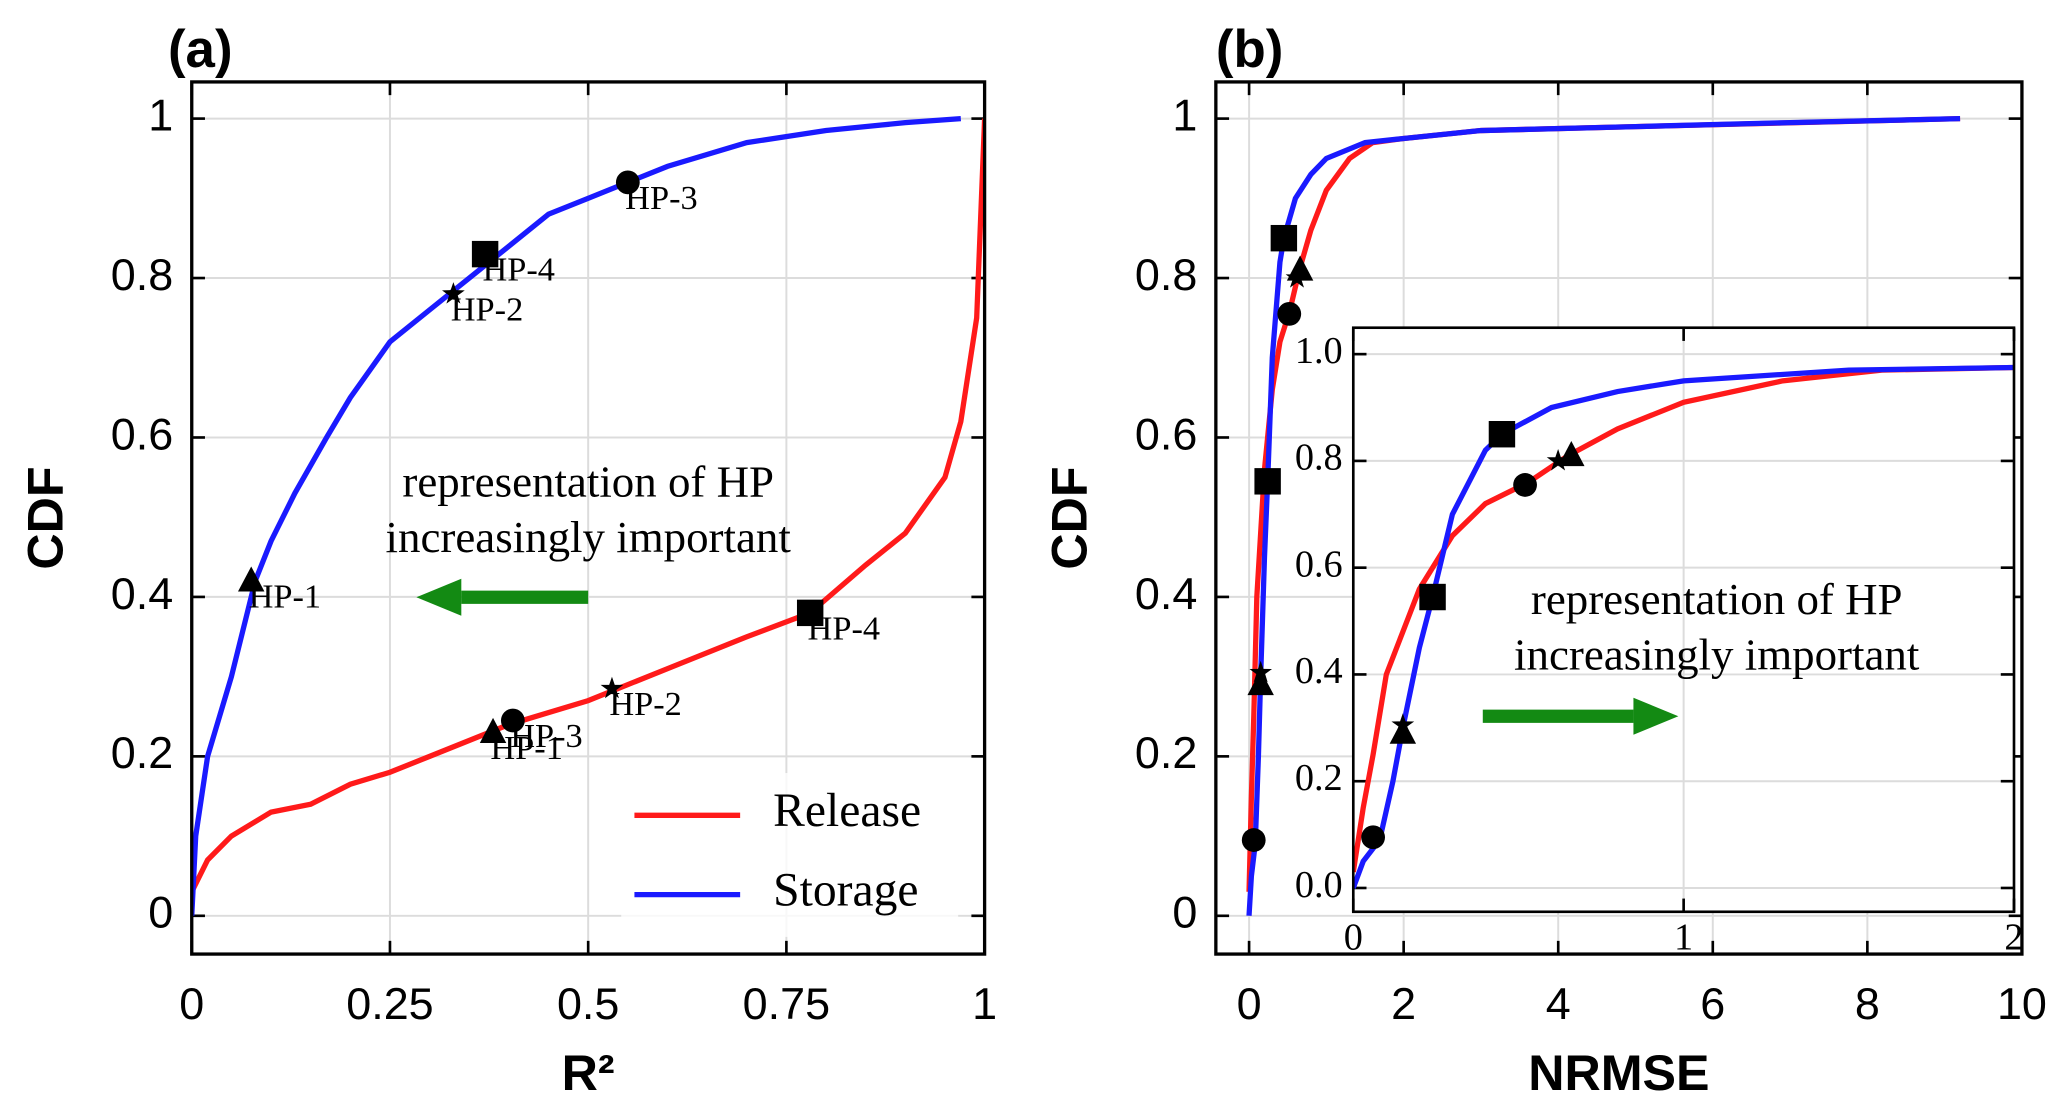 This screenshot has width=2067, height=1110. I want to click on series-line, so click(1683, 618).